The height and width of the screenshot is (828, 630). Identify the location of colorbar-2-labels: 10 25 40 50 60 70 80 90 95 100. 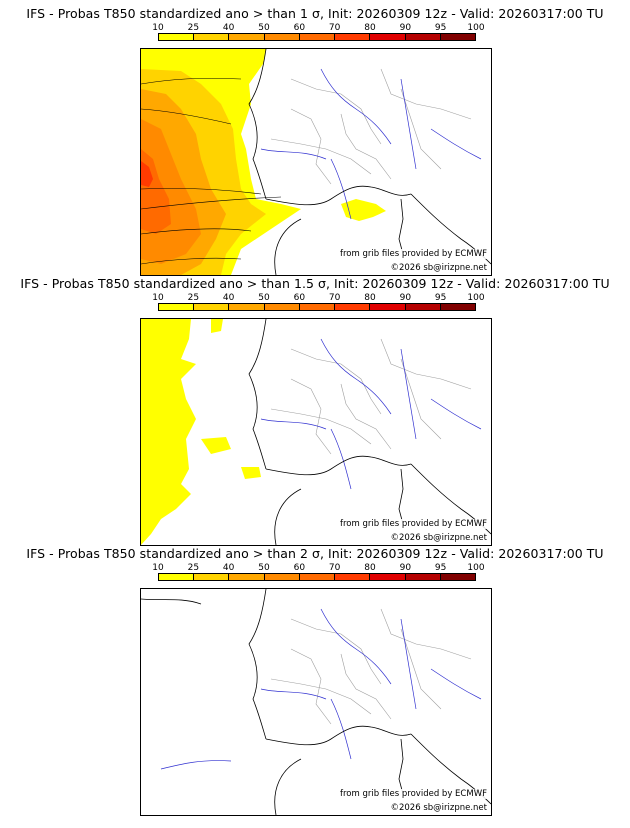
(318, 298).